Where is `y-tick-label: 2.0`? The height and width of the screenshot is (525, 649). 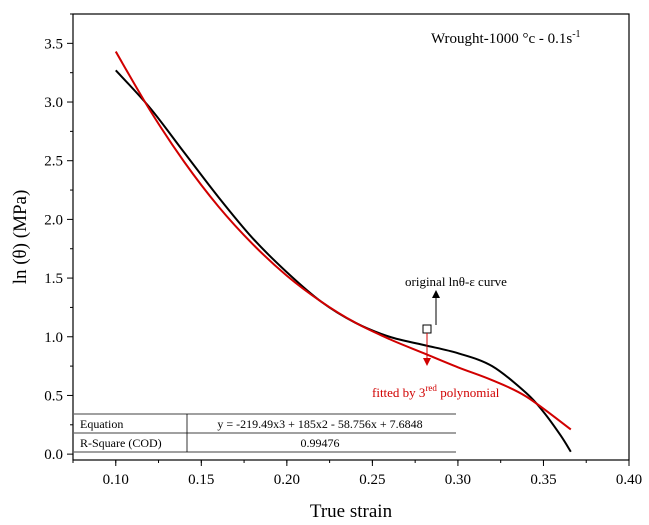 y-tick-label: 2.0 is located at coordinates (53, 220).